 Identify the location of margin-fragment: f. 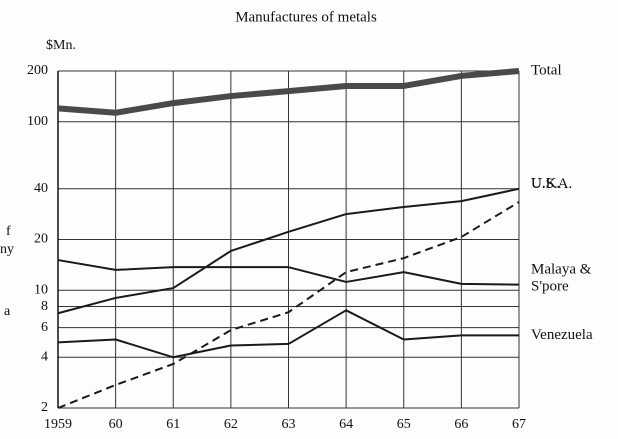
(8, 231).